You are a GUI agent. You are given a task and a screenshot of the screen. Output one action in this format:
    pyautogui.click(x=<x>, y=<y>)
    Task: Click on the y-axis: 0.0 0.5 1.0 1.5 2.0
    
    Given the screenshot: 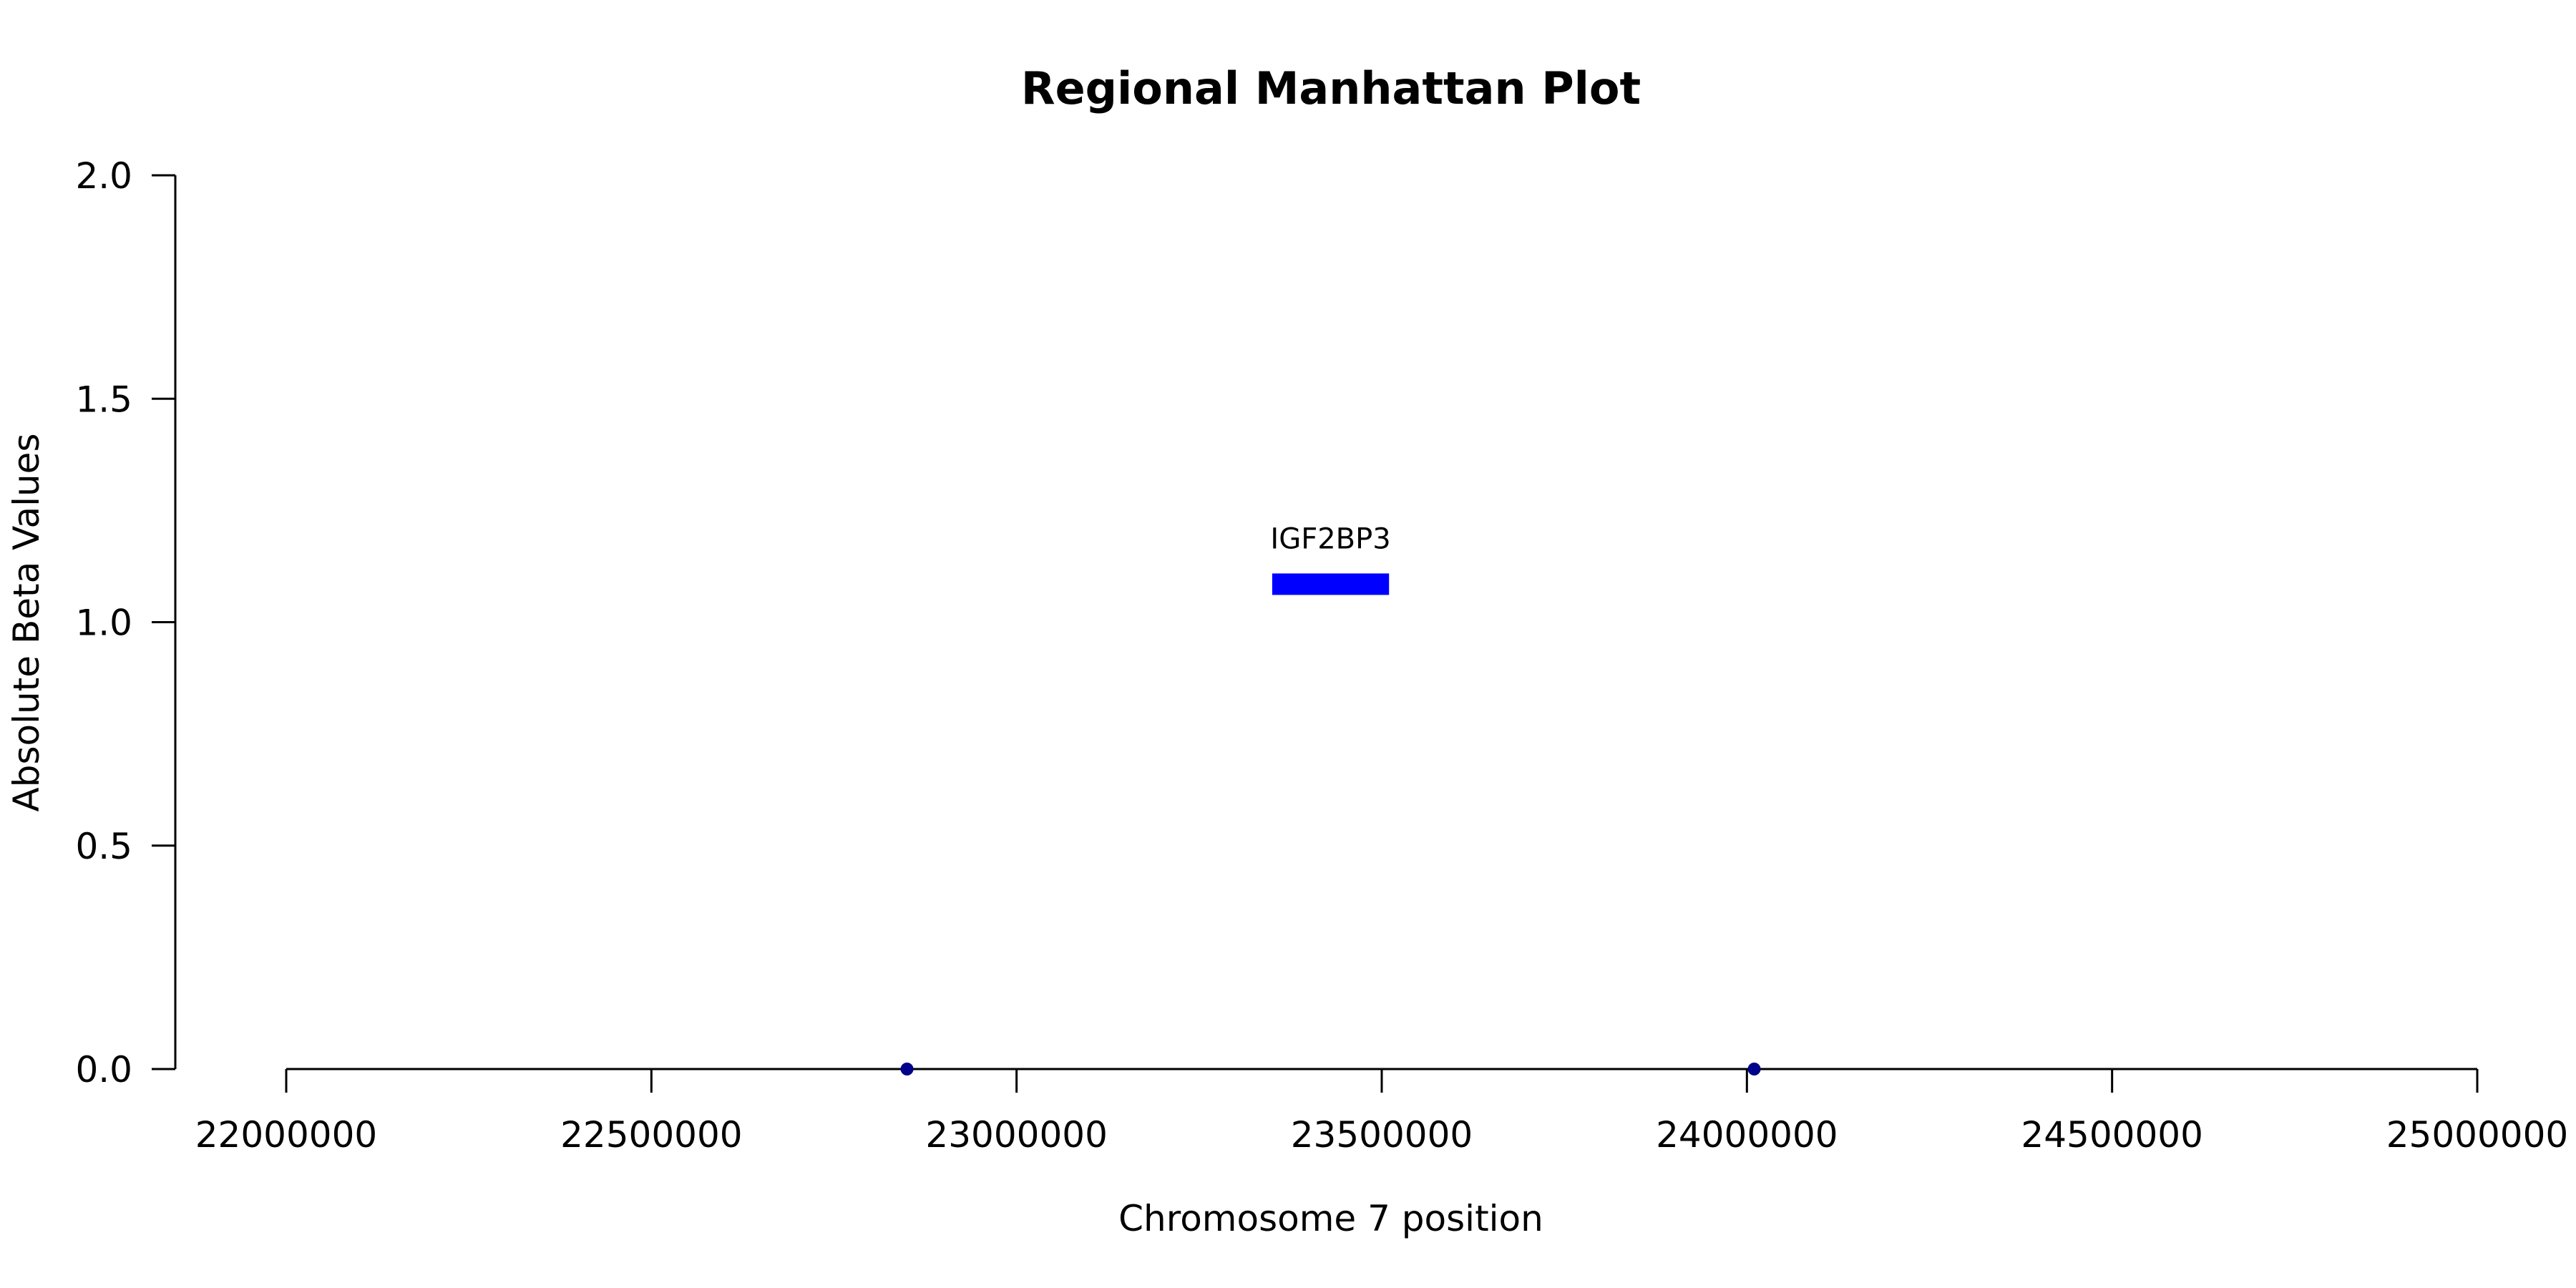 What is the action you would take?
    pyautogui.click(x=126, y=623)
    